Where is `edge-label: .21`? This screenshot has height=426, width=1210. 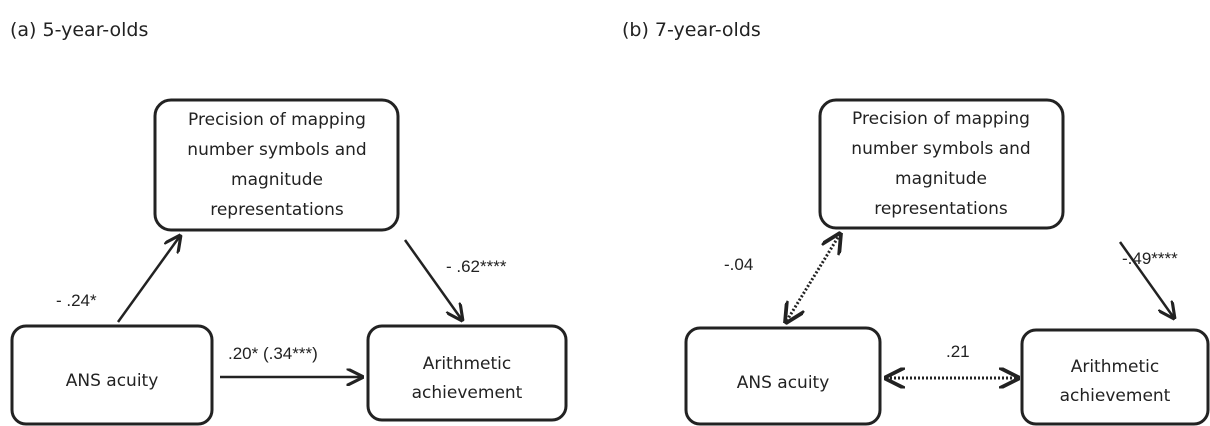 edge-label: .21 is located at coordinates (958, 351).